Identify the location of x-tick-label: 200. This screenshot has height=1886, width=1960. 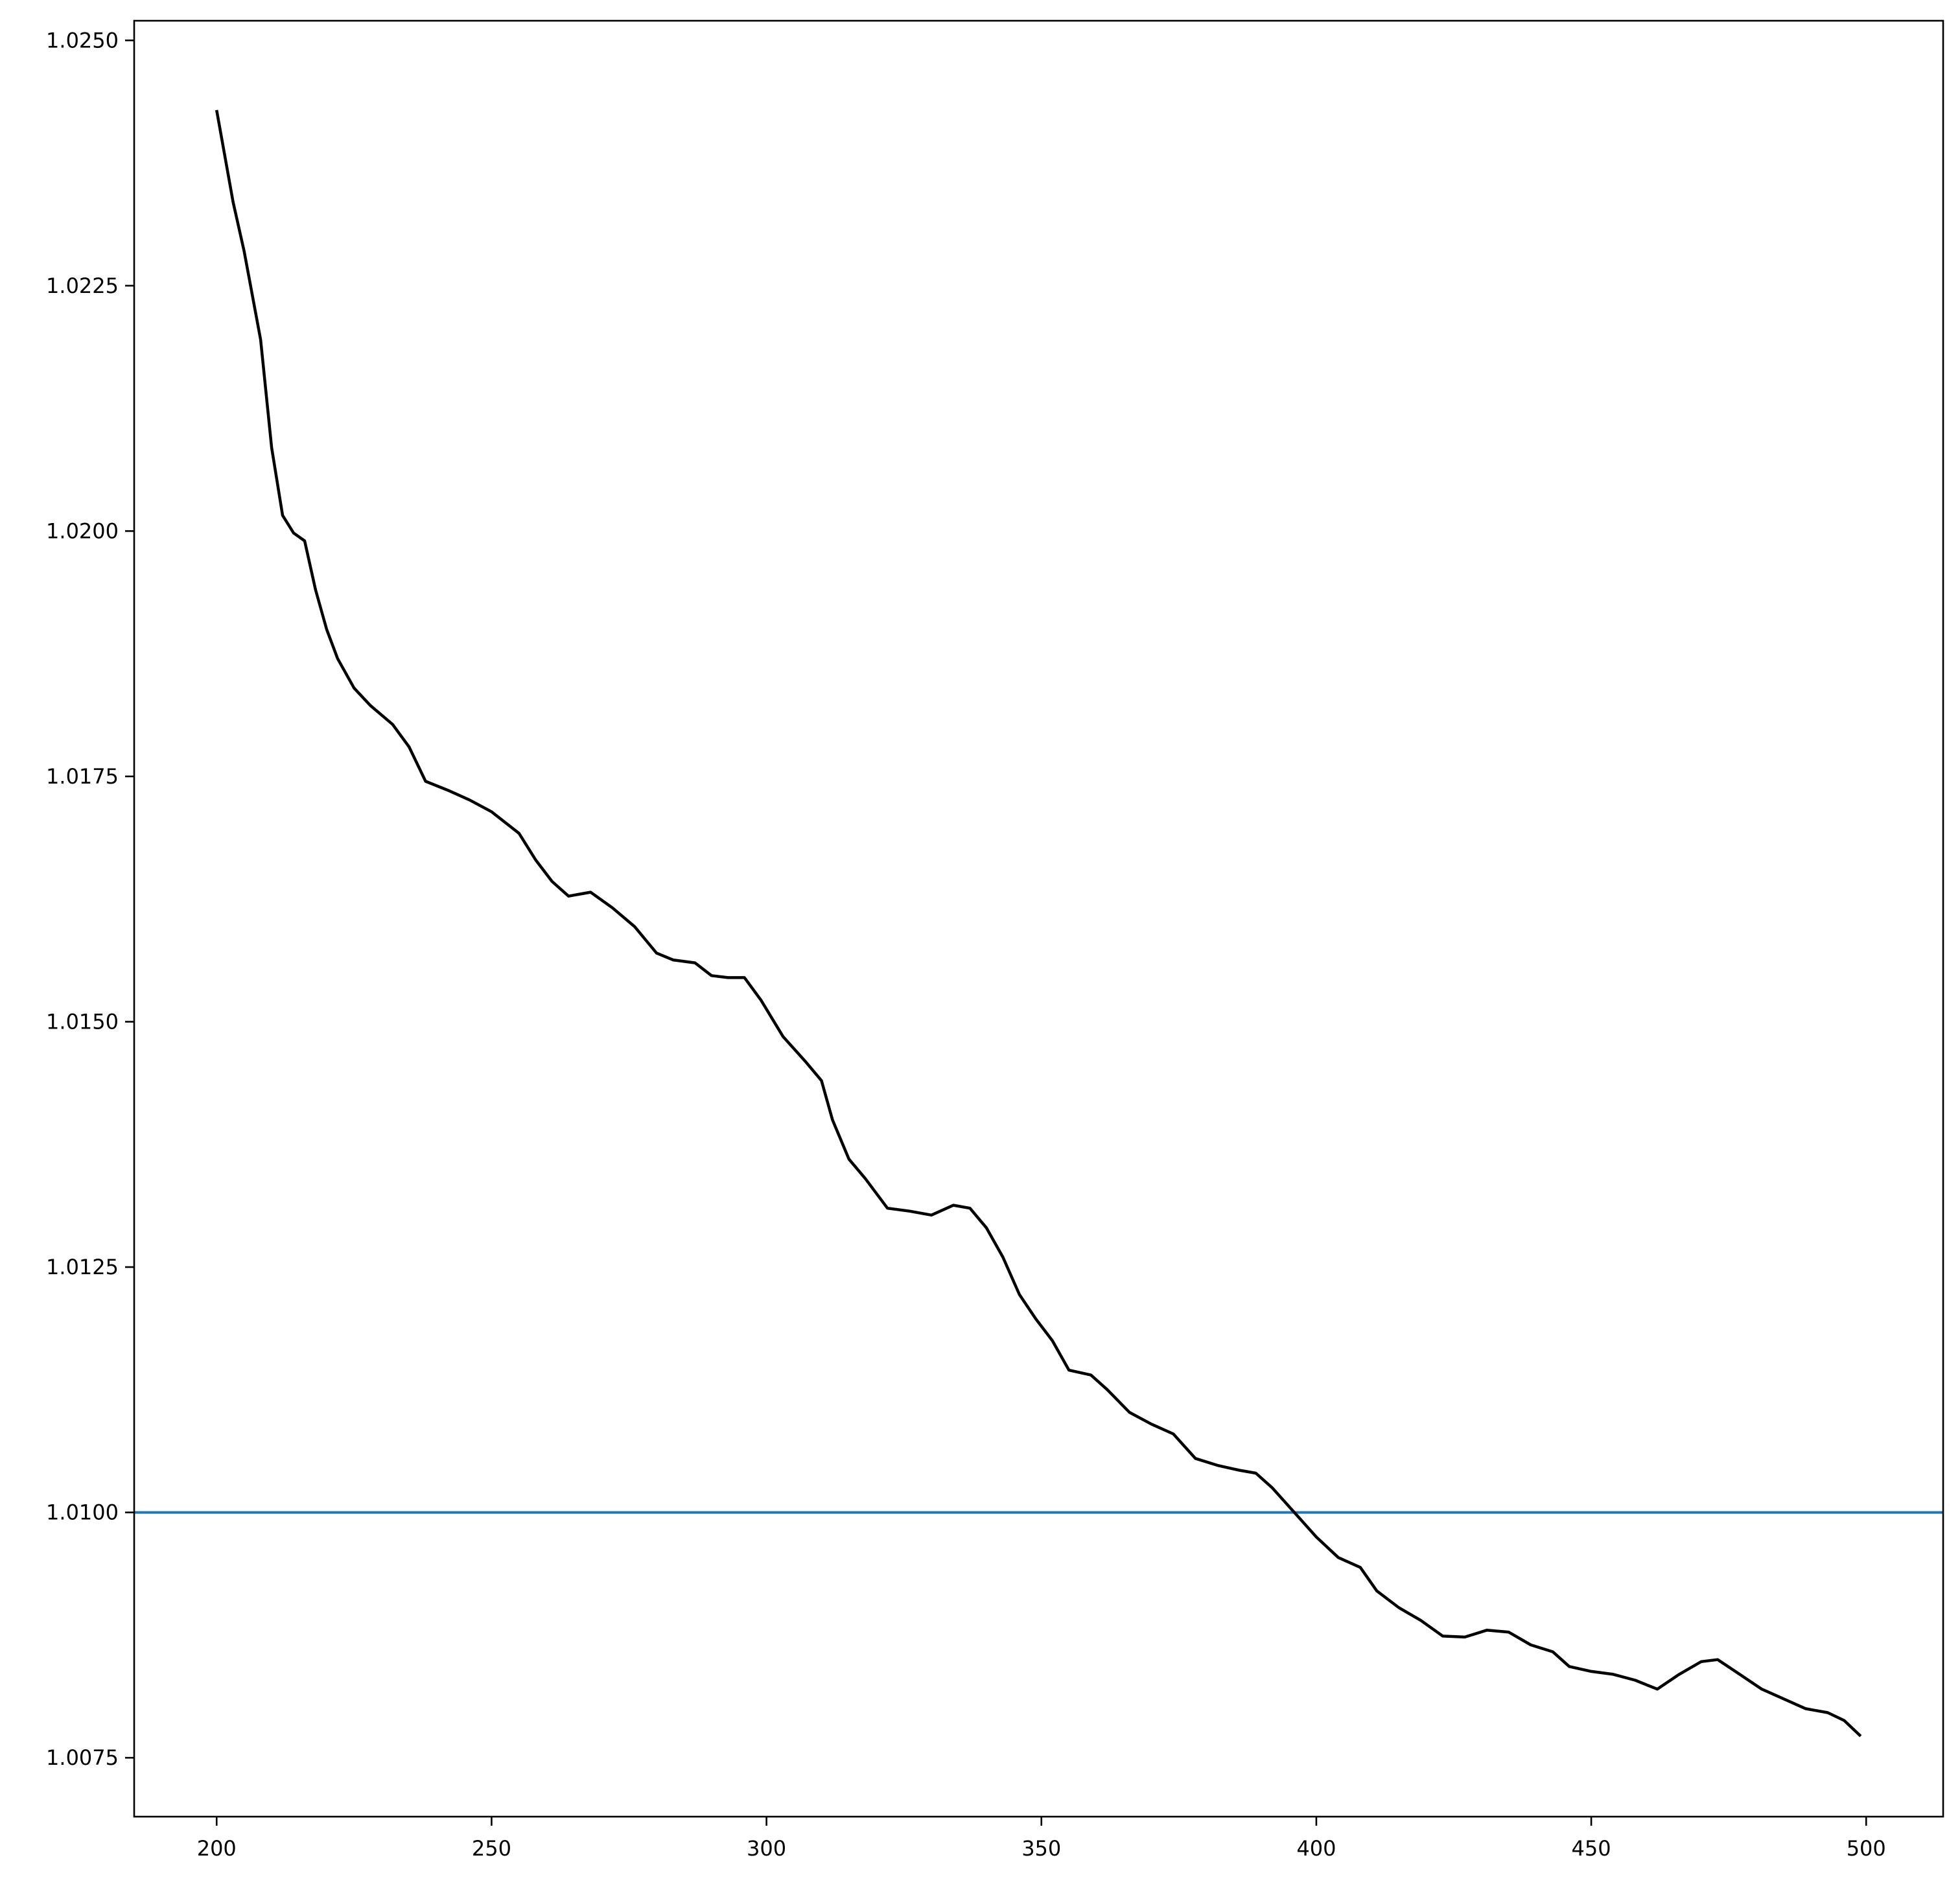
(217, 1848).